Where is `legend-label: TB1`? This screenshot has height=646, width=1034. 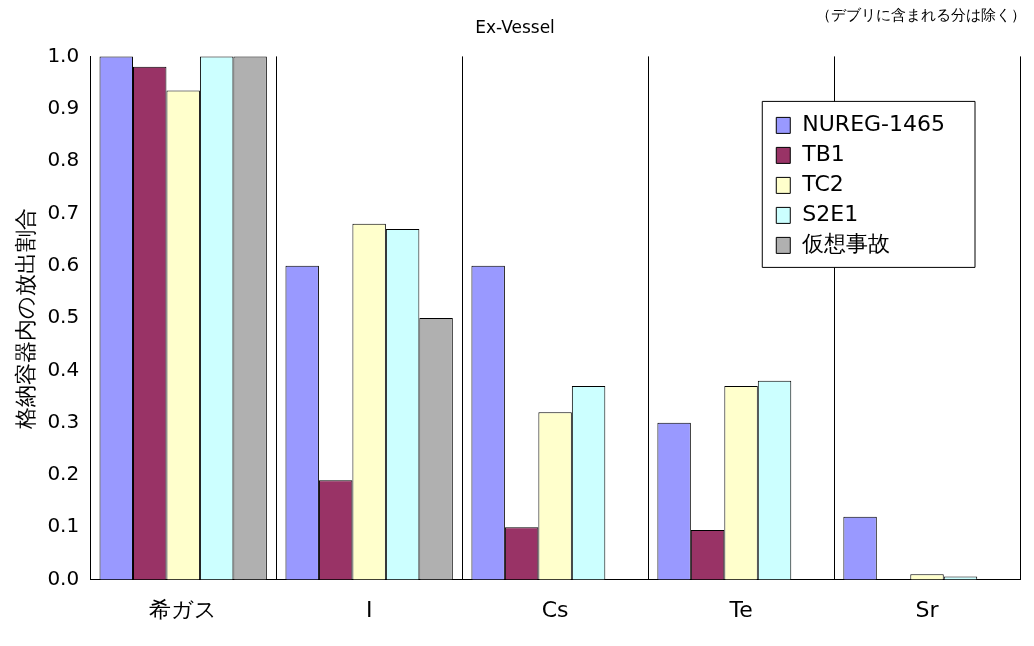 legend-label: TB1 is located at coordinates (823, 154).